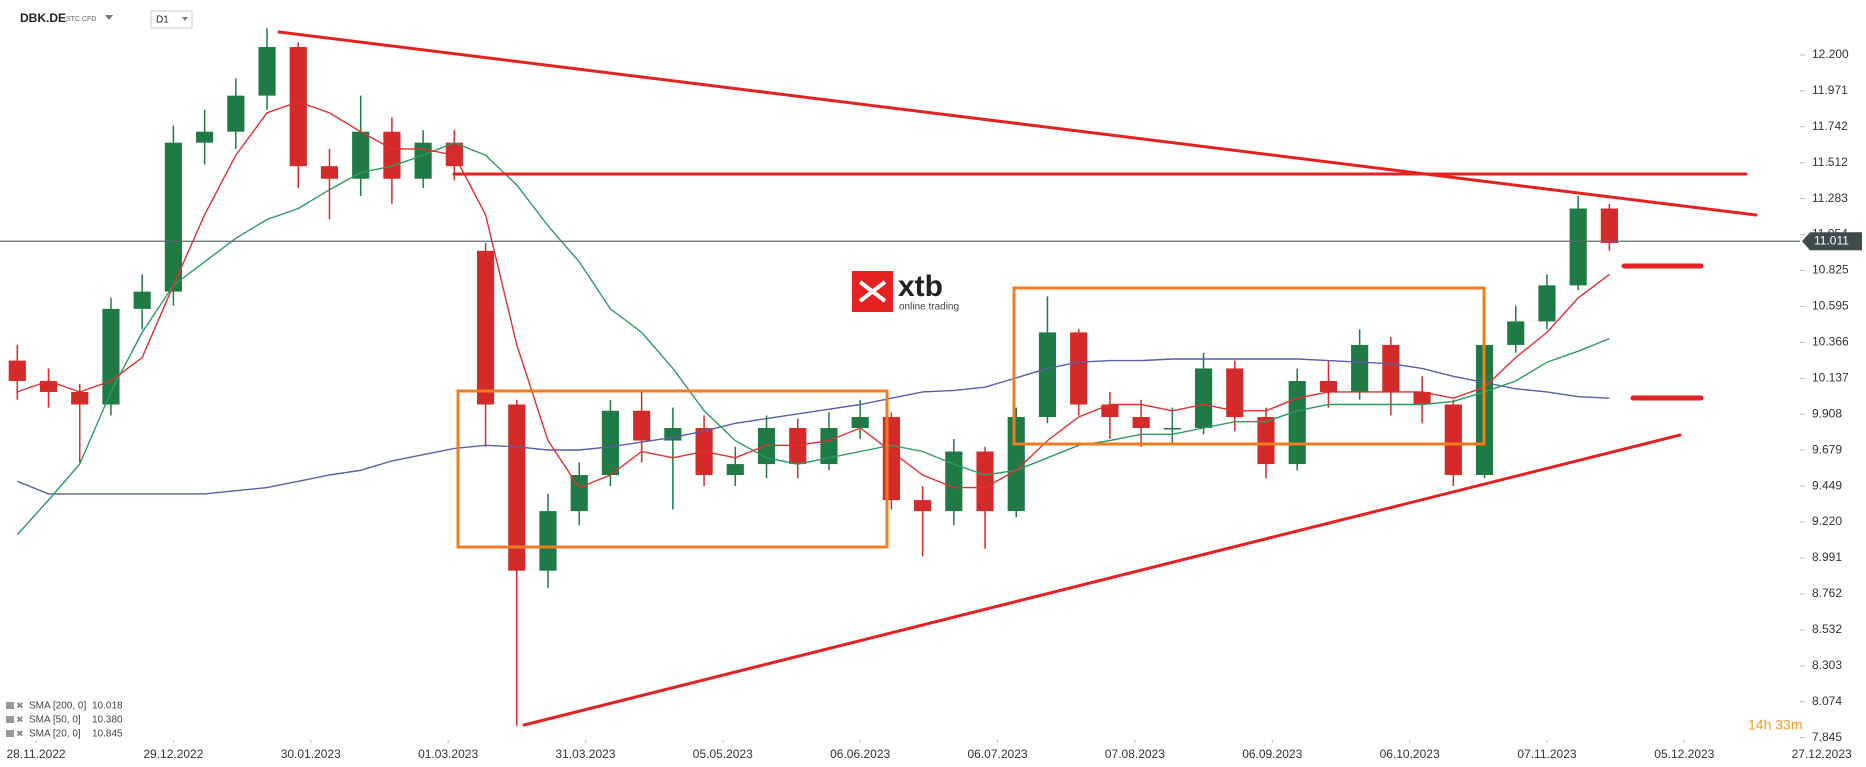  What do you see at coordinates (1827, 557) in the screenshot?
I see `y-tick-label: 8.991` at bounding box center [1827, 557].